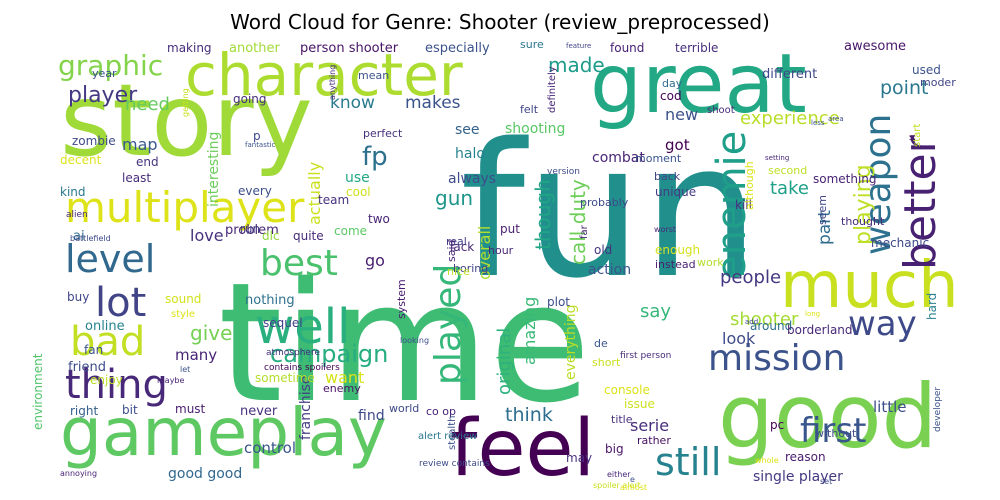 The height and width of the screenshot is (500, 1000). Describe the element at coordinates (375, 157) in the screenshot. I see `word-fp: fp` at that location.